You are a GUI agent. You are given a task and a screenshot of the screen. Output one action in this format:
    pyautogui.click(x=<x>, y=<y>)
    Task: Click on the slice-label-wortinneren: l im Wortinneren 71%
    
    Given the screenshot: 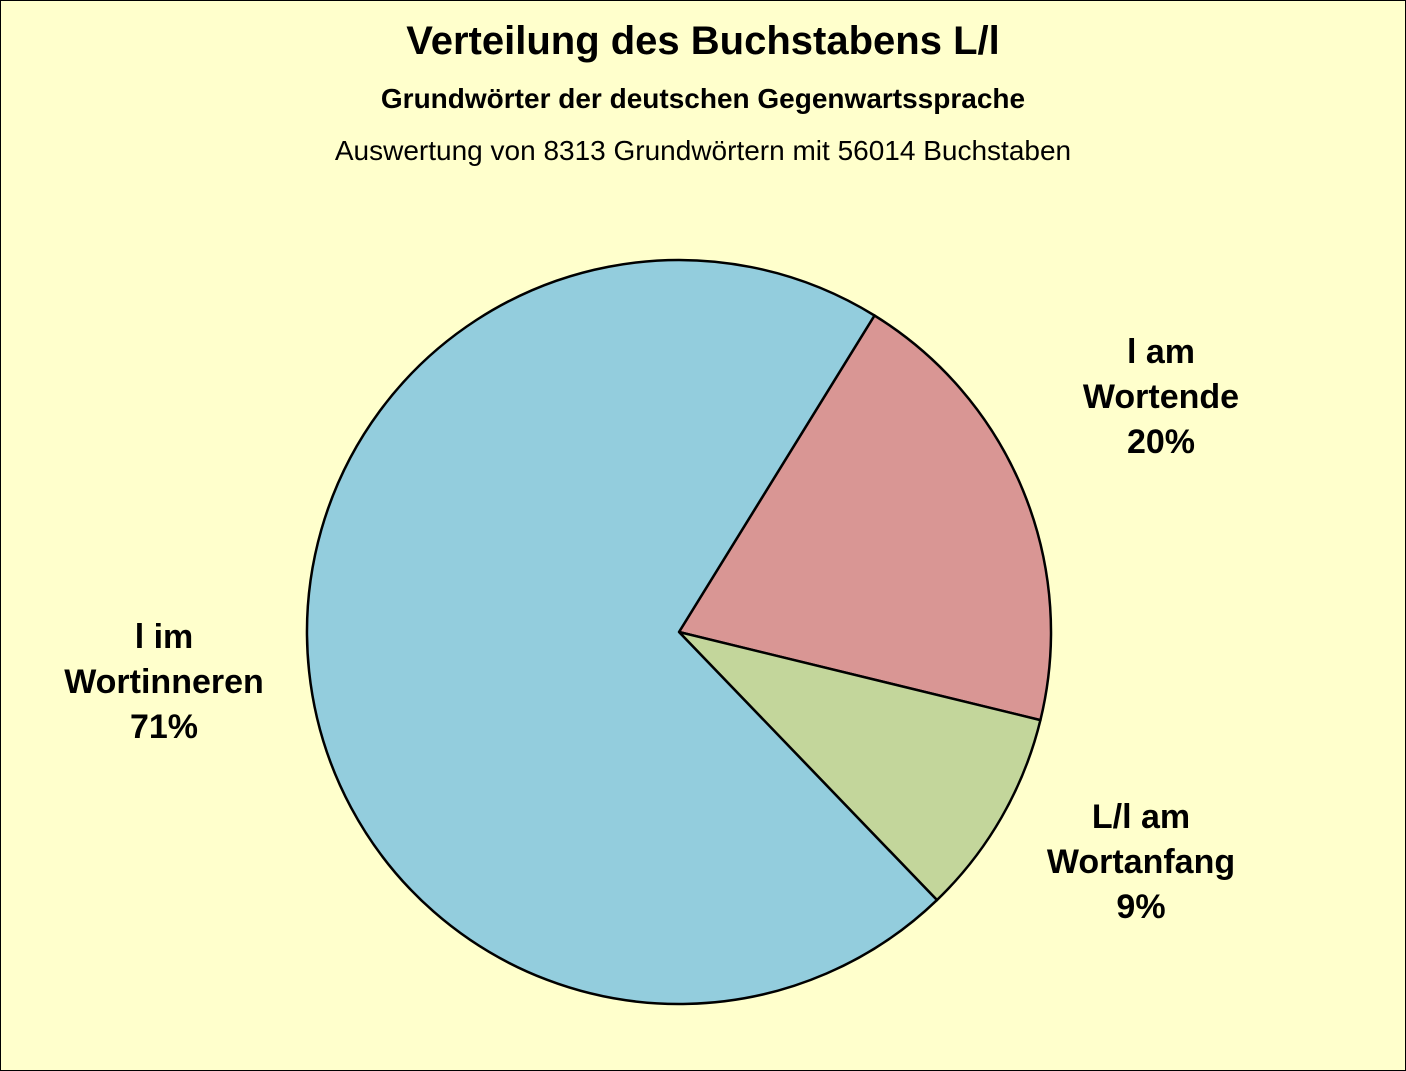 What is the action you would take?
    pyautogui.click(x=164, y=682)
    